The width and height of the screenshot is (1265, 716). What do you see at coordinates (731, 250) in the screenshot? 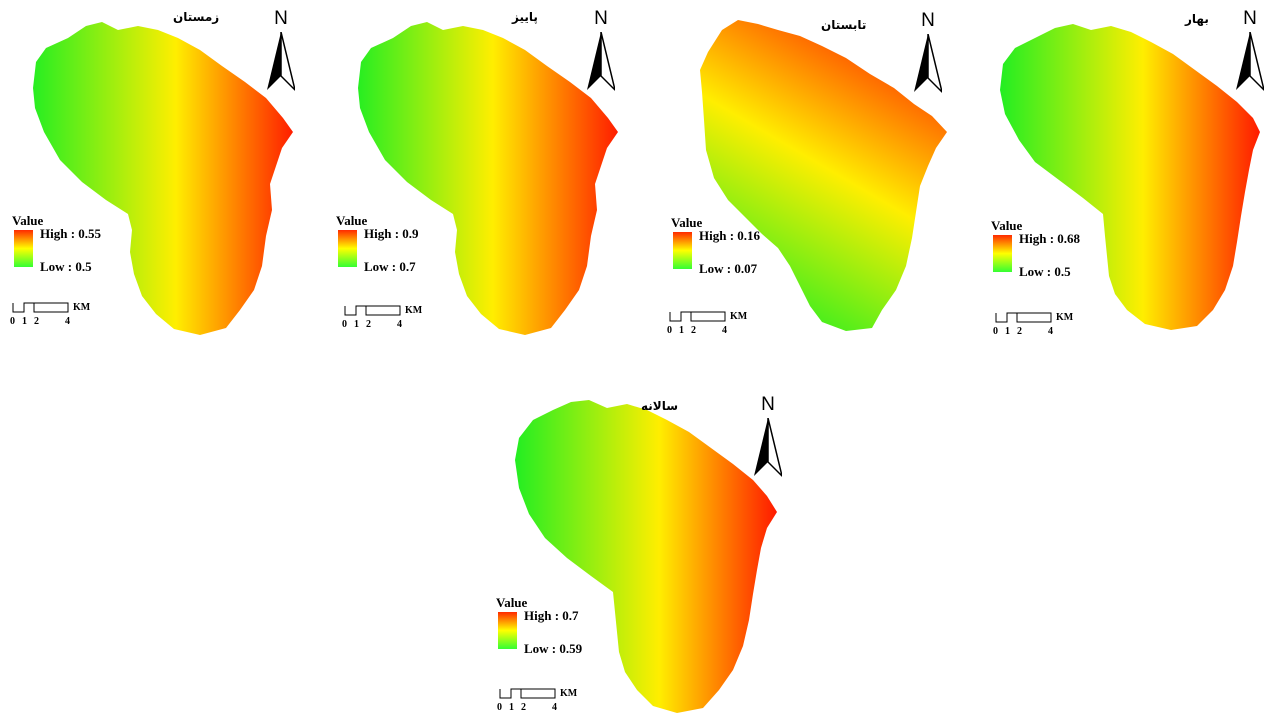
I see `legend: Value High : 0.16 Low : 0.07` at bounding box center [731, 250].